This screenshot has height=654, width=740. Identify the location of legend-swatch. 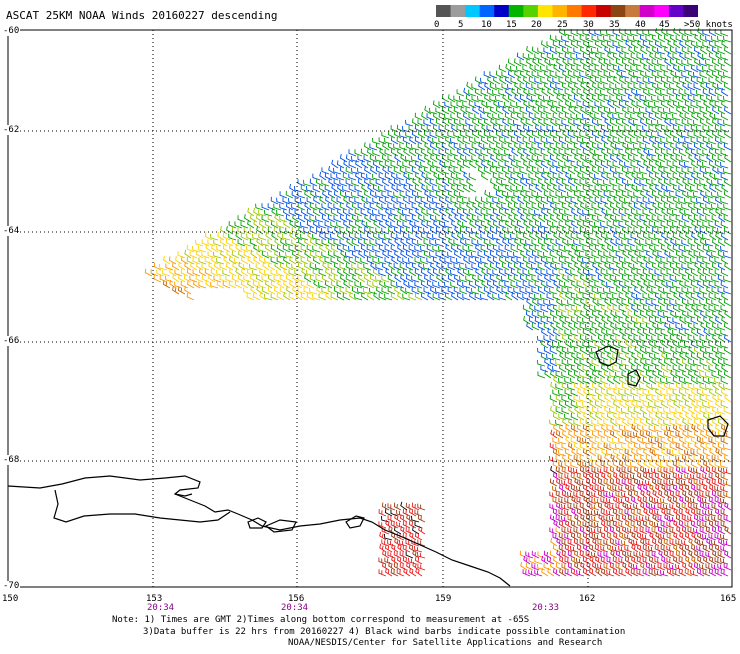
(662, 11).